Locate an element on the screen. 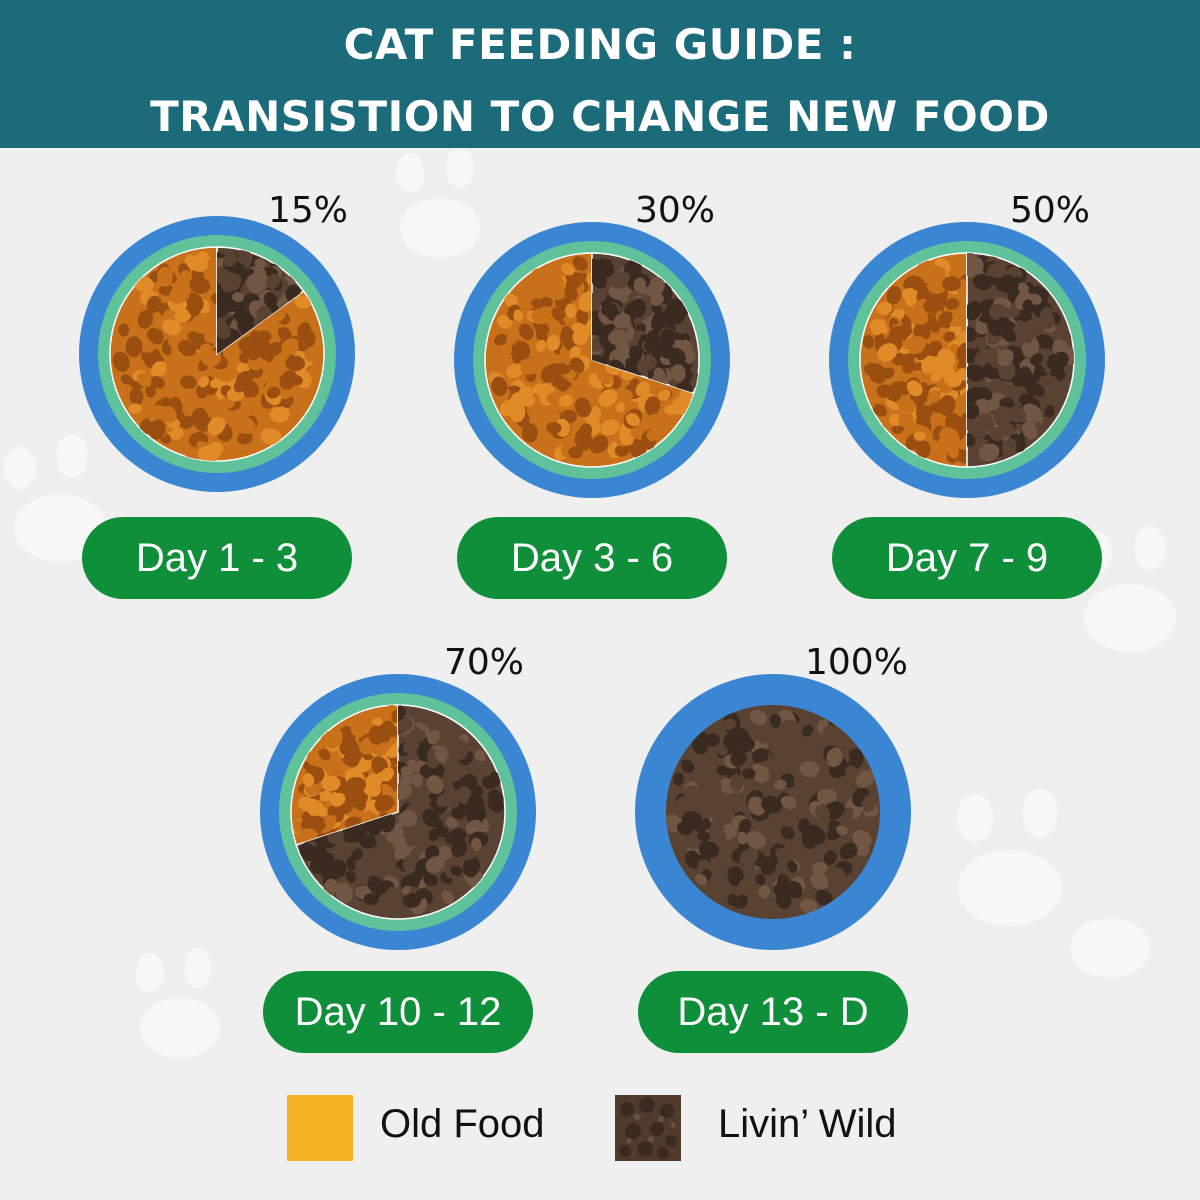 The image size is (1200, 1200). legend-swatch-old-food is located at coordinates (320, 1128).